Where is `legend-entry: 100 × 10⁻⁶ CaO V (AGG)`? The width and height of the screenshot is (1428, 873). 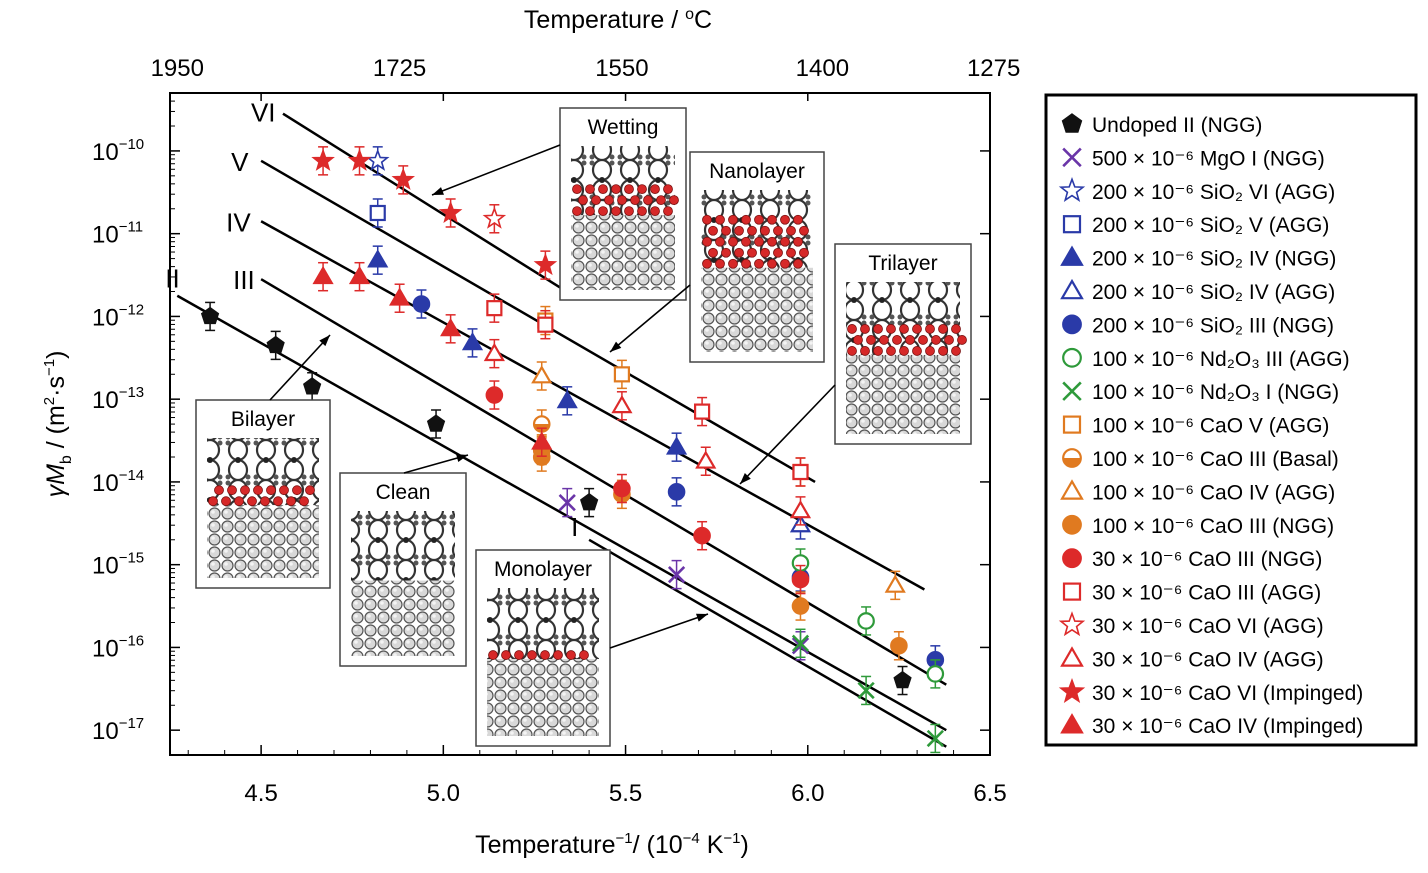
legend-entry: 100 × 10⁻⁶ CaO V (AGG) is located at coordinates (1195, 426).